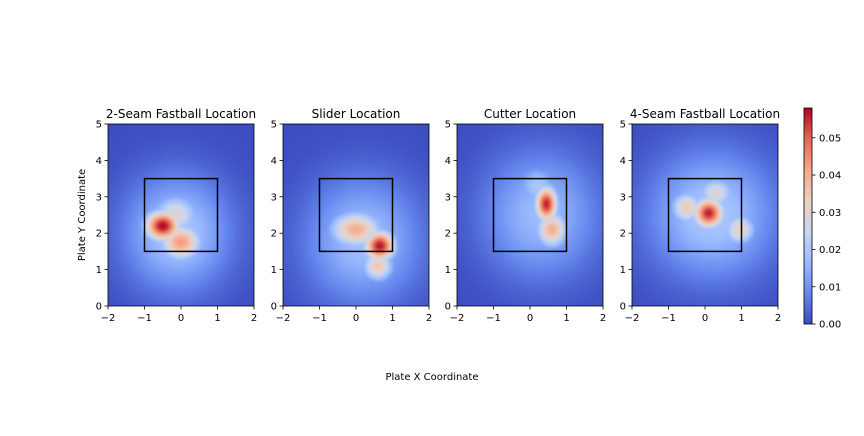 Image resolution: width=864 pixels, height=436 pixels. I want to click on colorbar-tick-label: 0.05, so click(830, 138).